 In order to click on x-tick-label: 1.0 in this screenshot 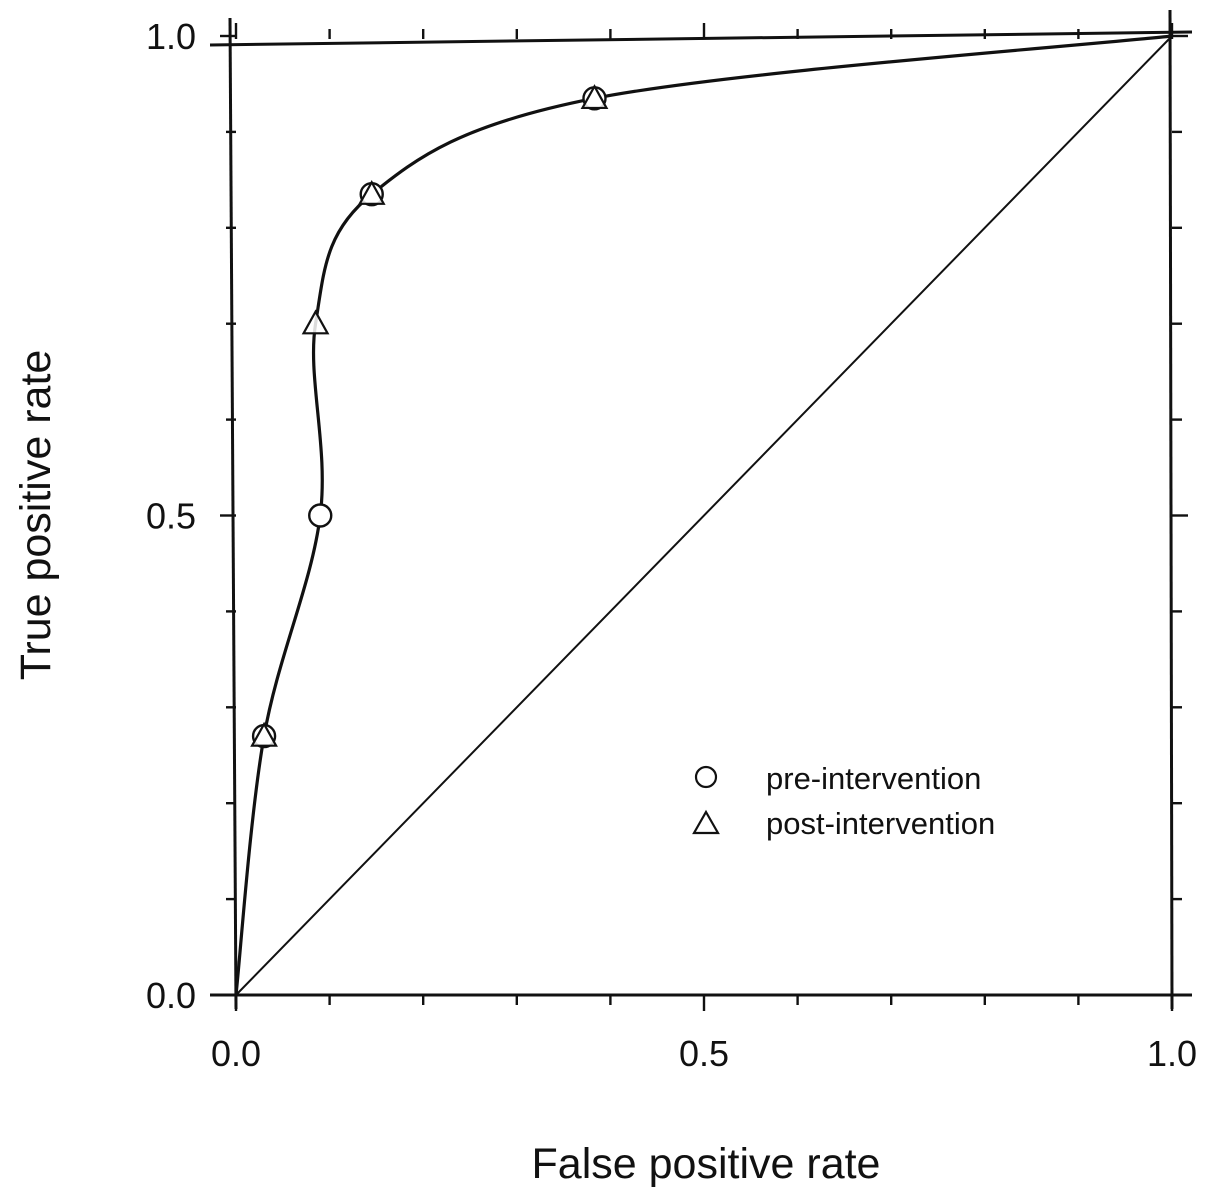, I will do `click(1172, 1053)`.